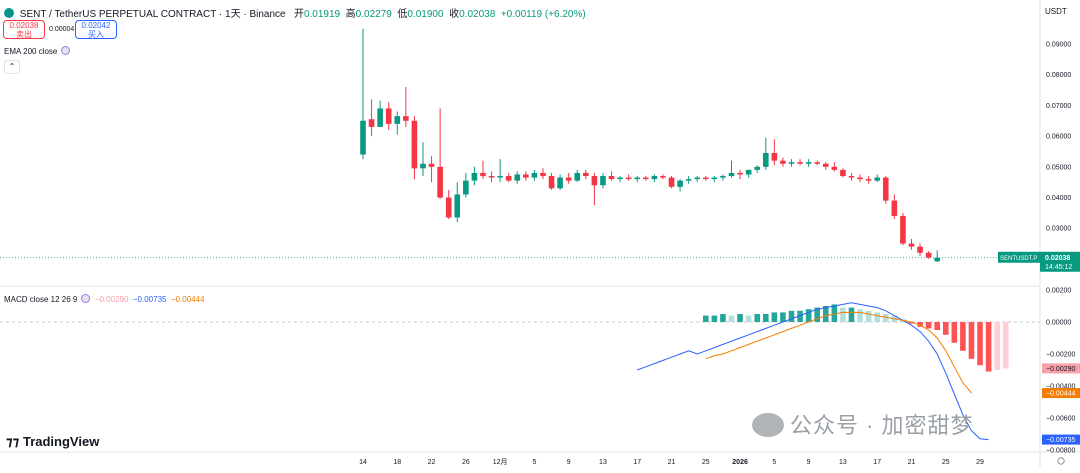  Describe the element at coordinates (980, 462) in the screenshot. I see `time-tick-label: 29` at that location.